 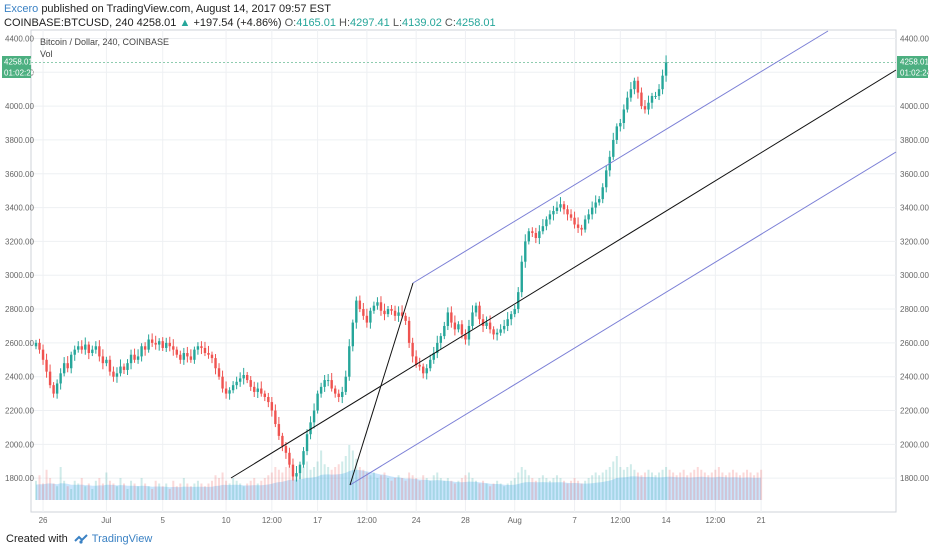 What do you see at coordinates (574, 520) in the screenshot?
I see `x-tick-label: 7` at bounding box center [574, 520].